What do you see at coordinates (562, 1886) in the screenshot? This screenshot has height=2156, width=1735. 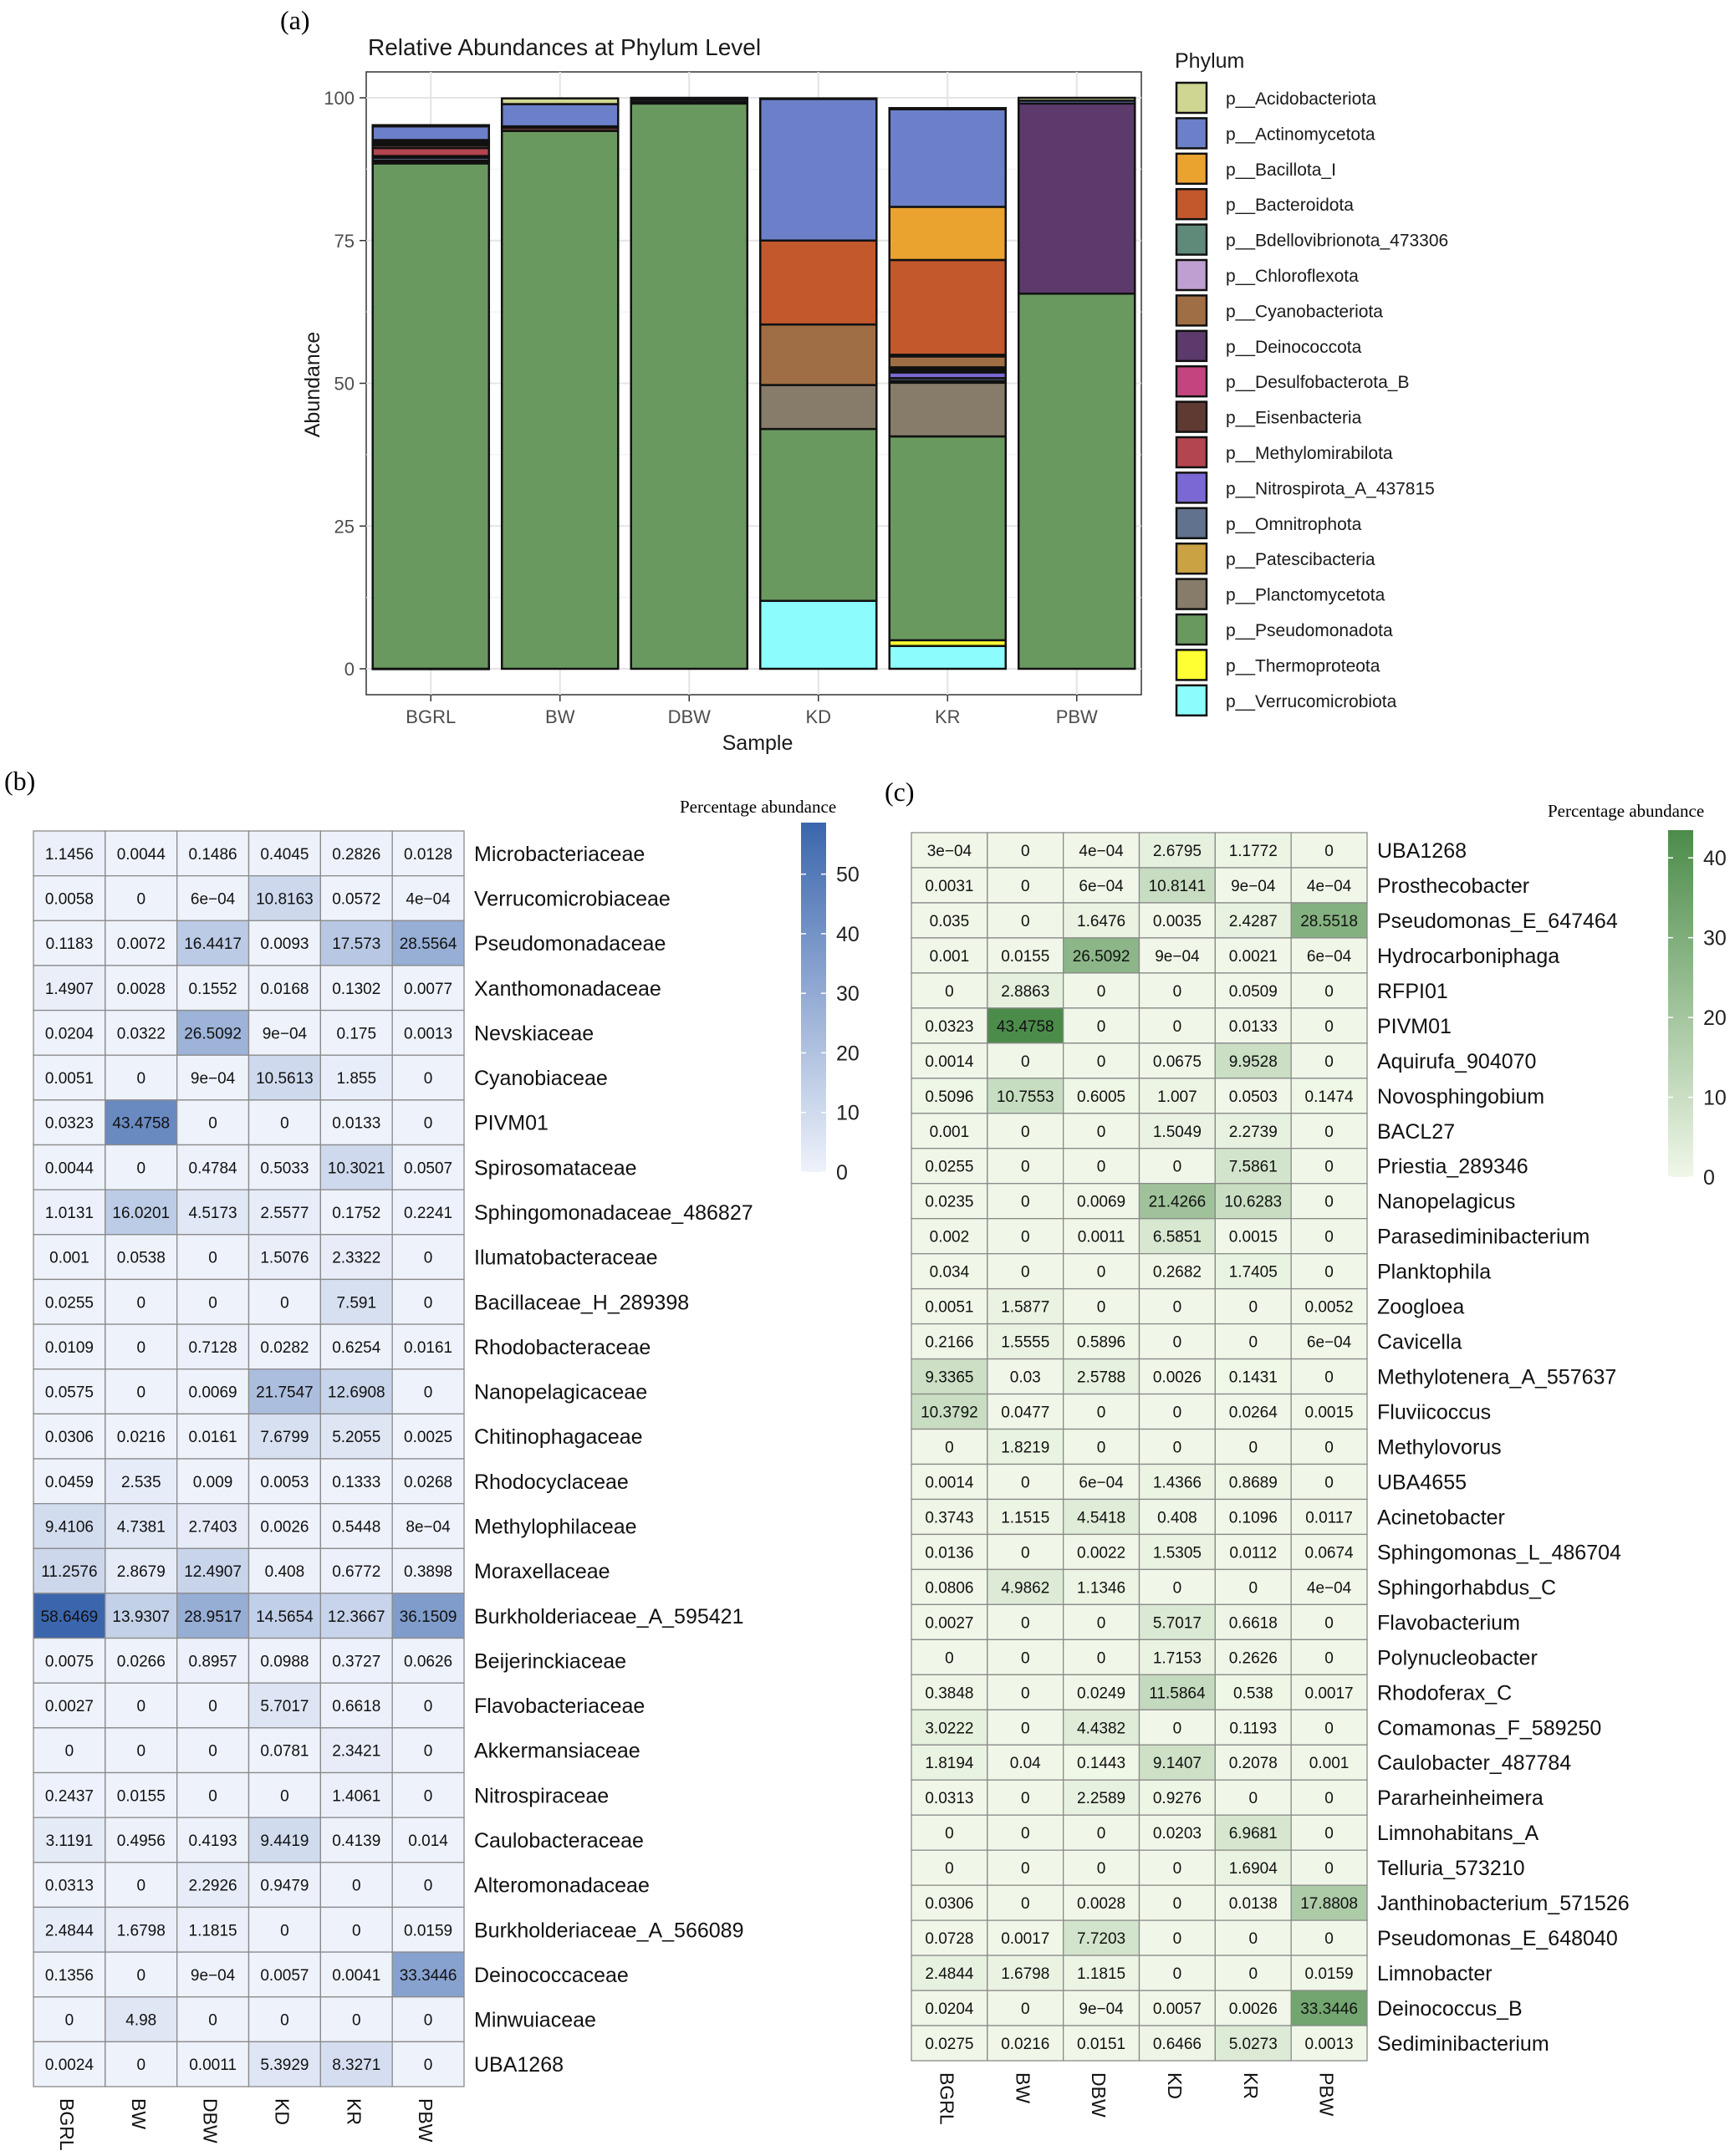 I see `row-label: Alteromonadaceae` at bounding box center [562, 1886].